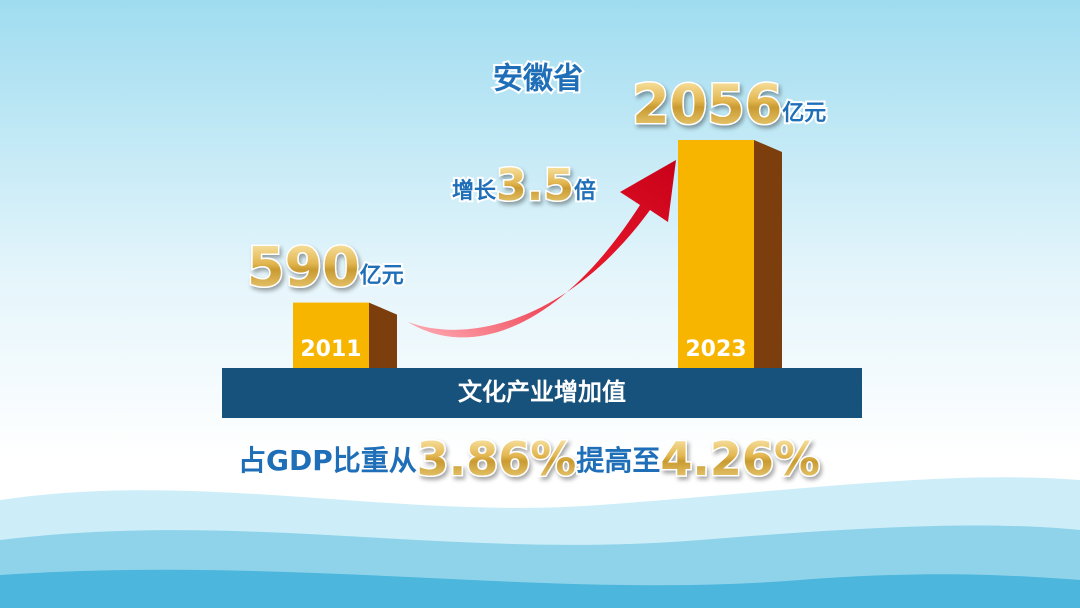 This screenshot has height=608, width=1080. Describe the element at coordinates (327, 460) in the screenshot. I see `share-text: 占GDP比重从` at that location.